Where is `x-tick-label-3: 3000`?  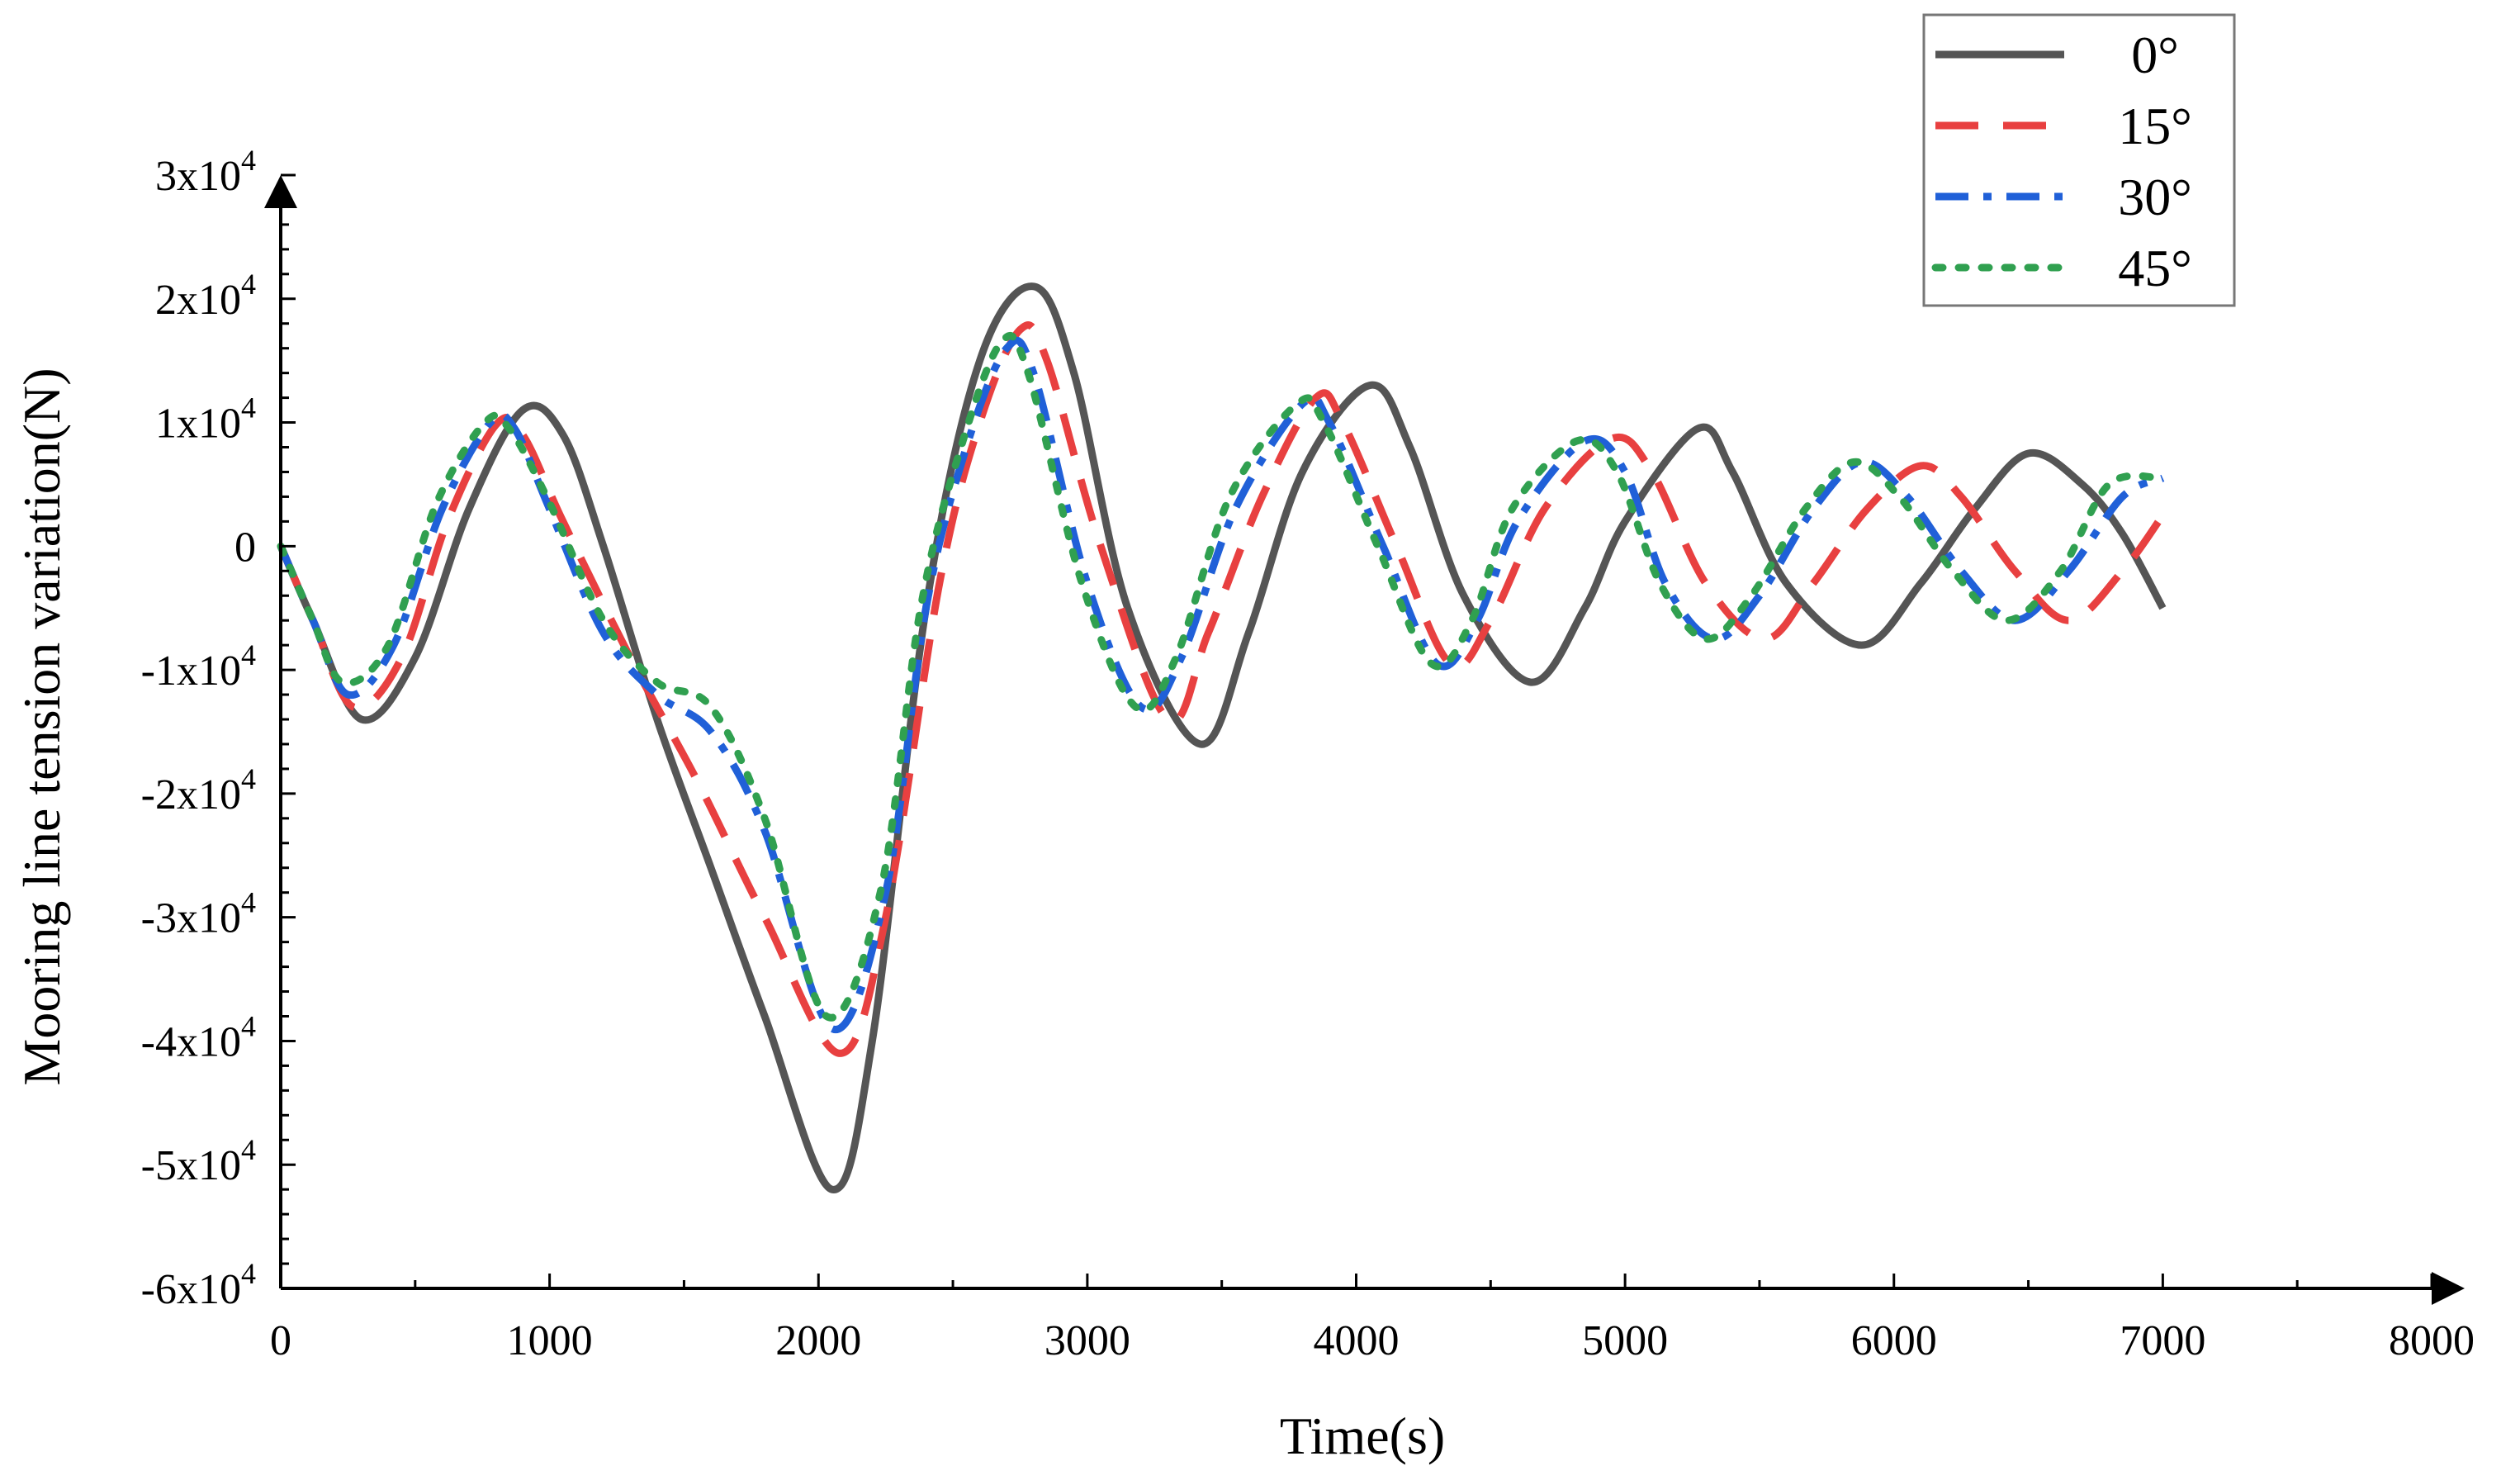 x-tick-label-3: 3000 is located at coordinates (1087, 1340).